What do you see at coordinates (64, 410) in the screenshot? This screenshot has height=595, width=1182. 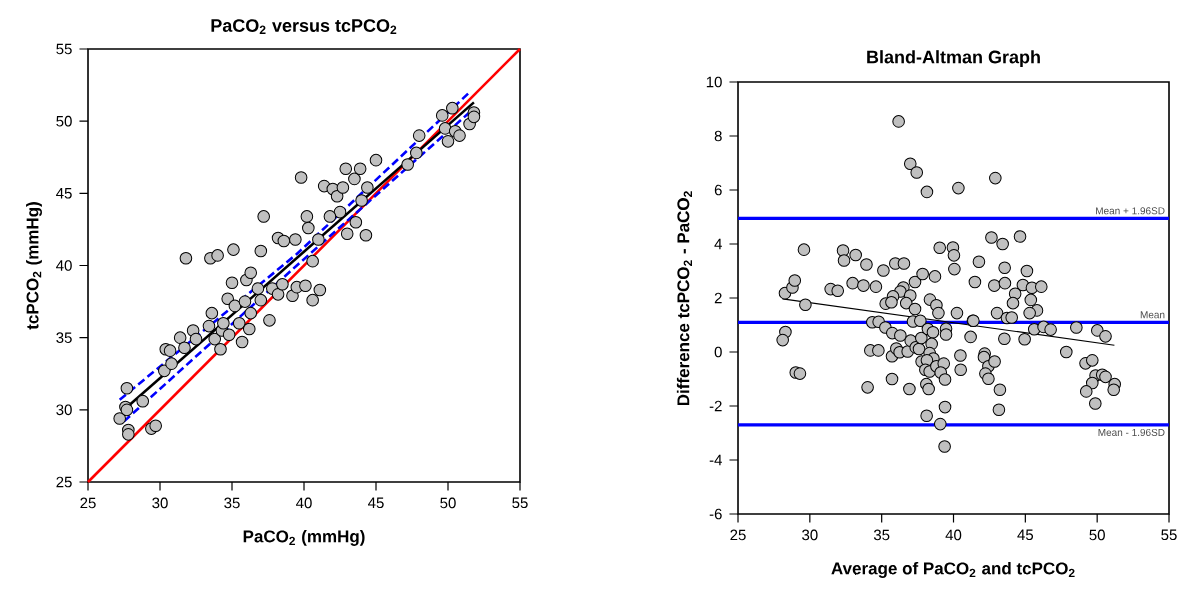 I see `y-tick-label: 30` at bounding box center [64, 410].